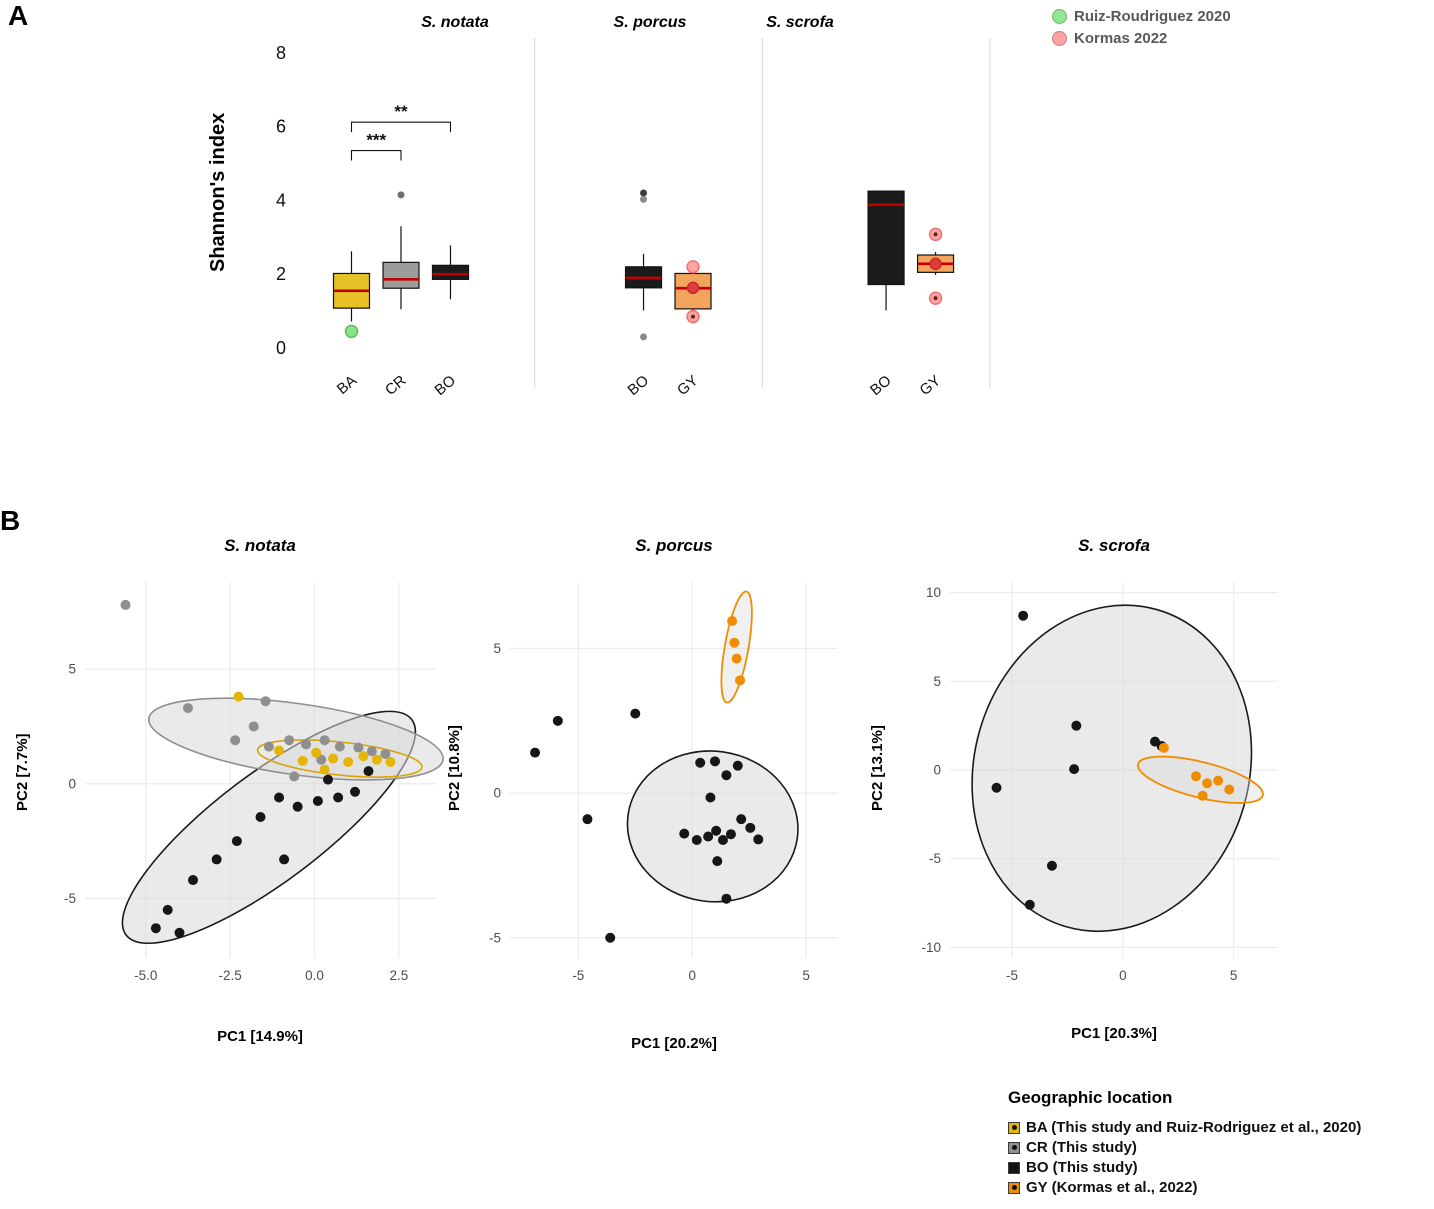 The image size is (1434, 1209). I want to click on legend-title: Geographic location, so click(1090, 1097).